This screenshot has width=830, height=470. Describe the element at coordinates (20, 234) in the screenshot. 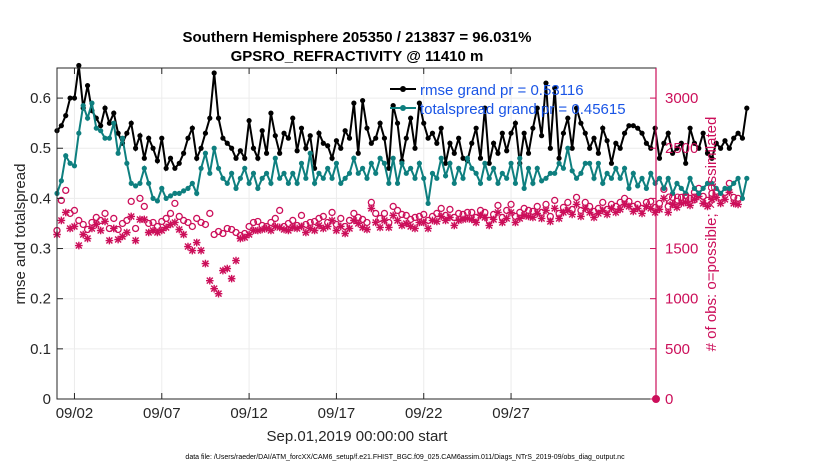

I see `y-axis-label: rmse and totalspread` at that location.